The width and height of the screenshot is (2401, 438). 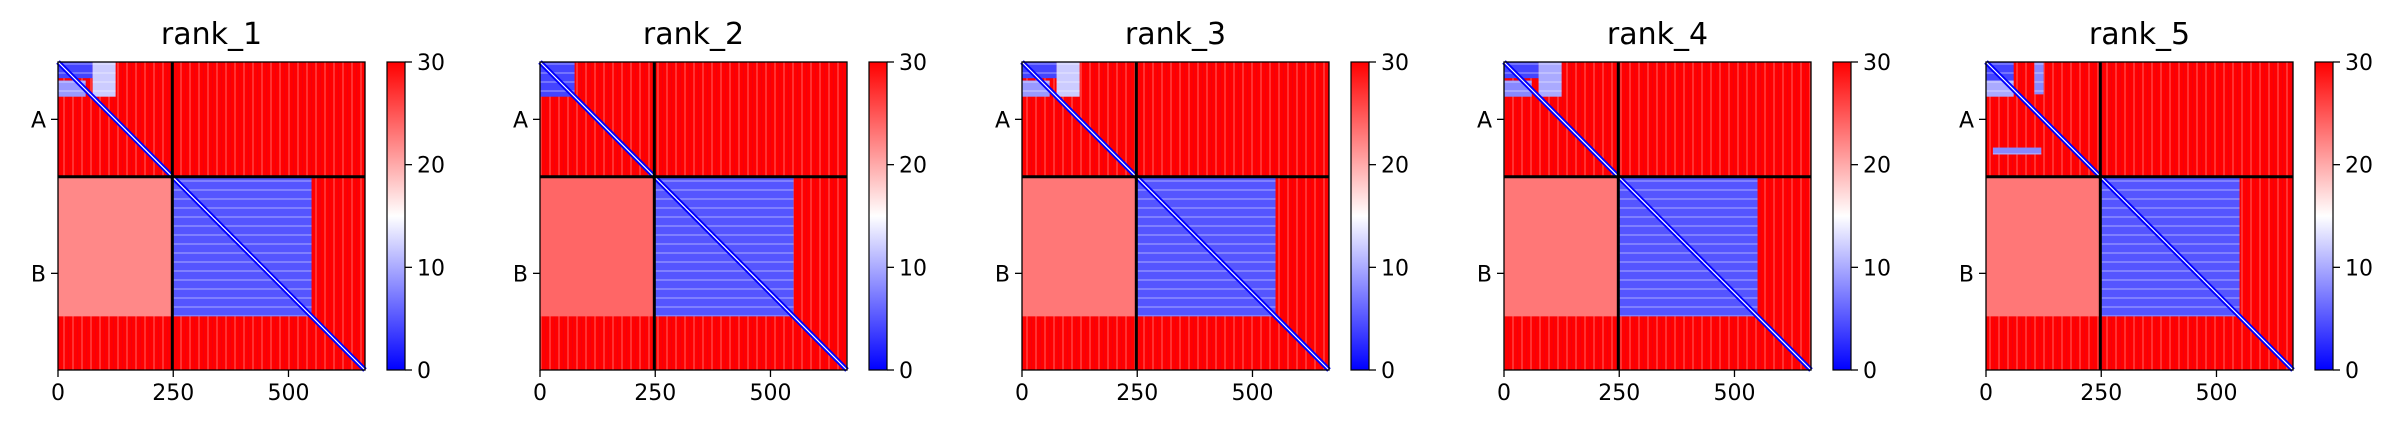 What do you see at coordinates (693, 34) in the screenshot?
I see `panel-title: rank_2` at bounding box center [693, 34].